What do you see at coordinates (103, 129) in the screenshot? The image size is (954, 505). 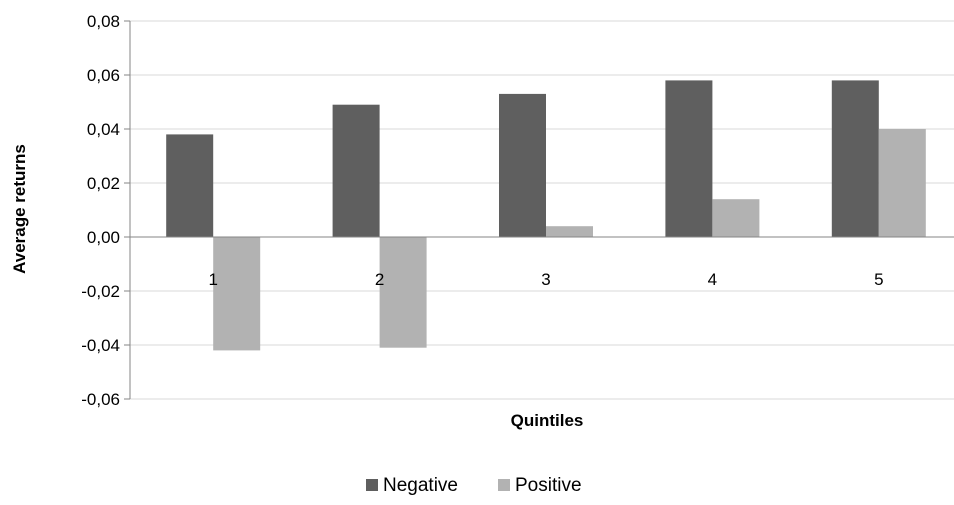 I see `y-tick-label: 0,04` at bounding box center [103, 129].